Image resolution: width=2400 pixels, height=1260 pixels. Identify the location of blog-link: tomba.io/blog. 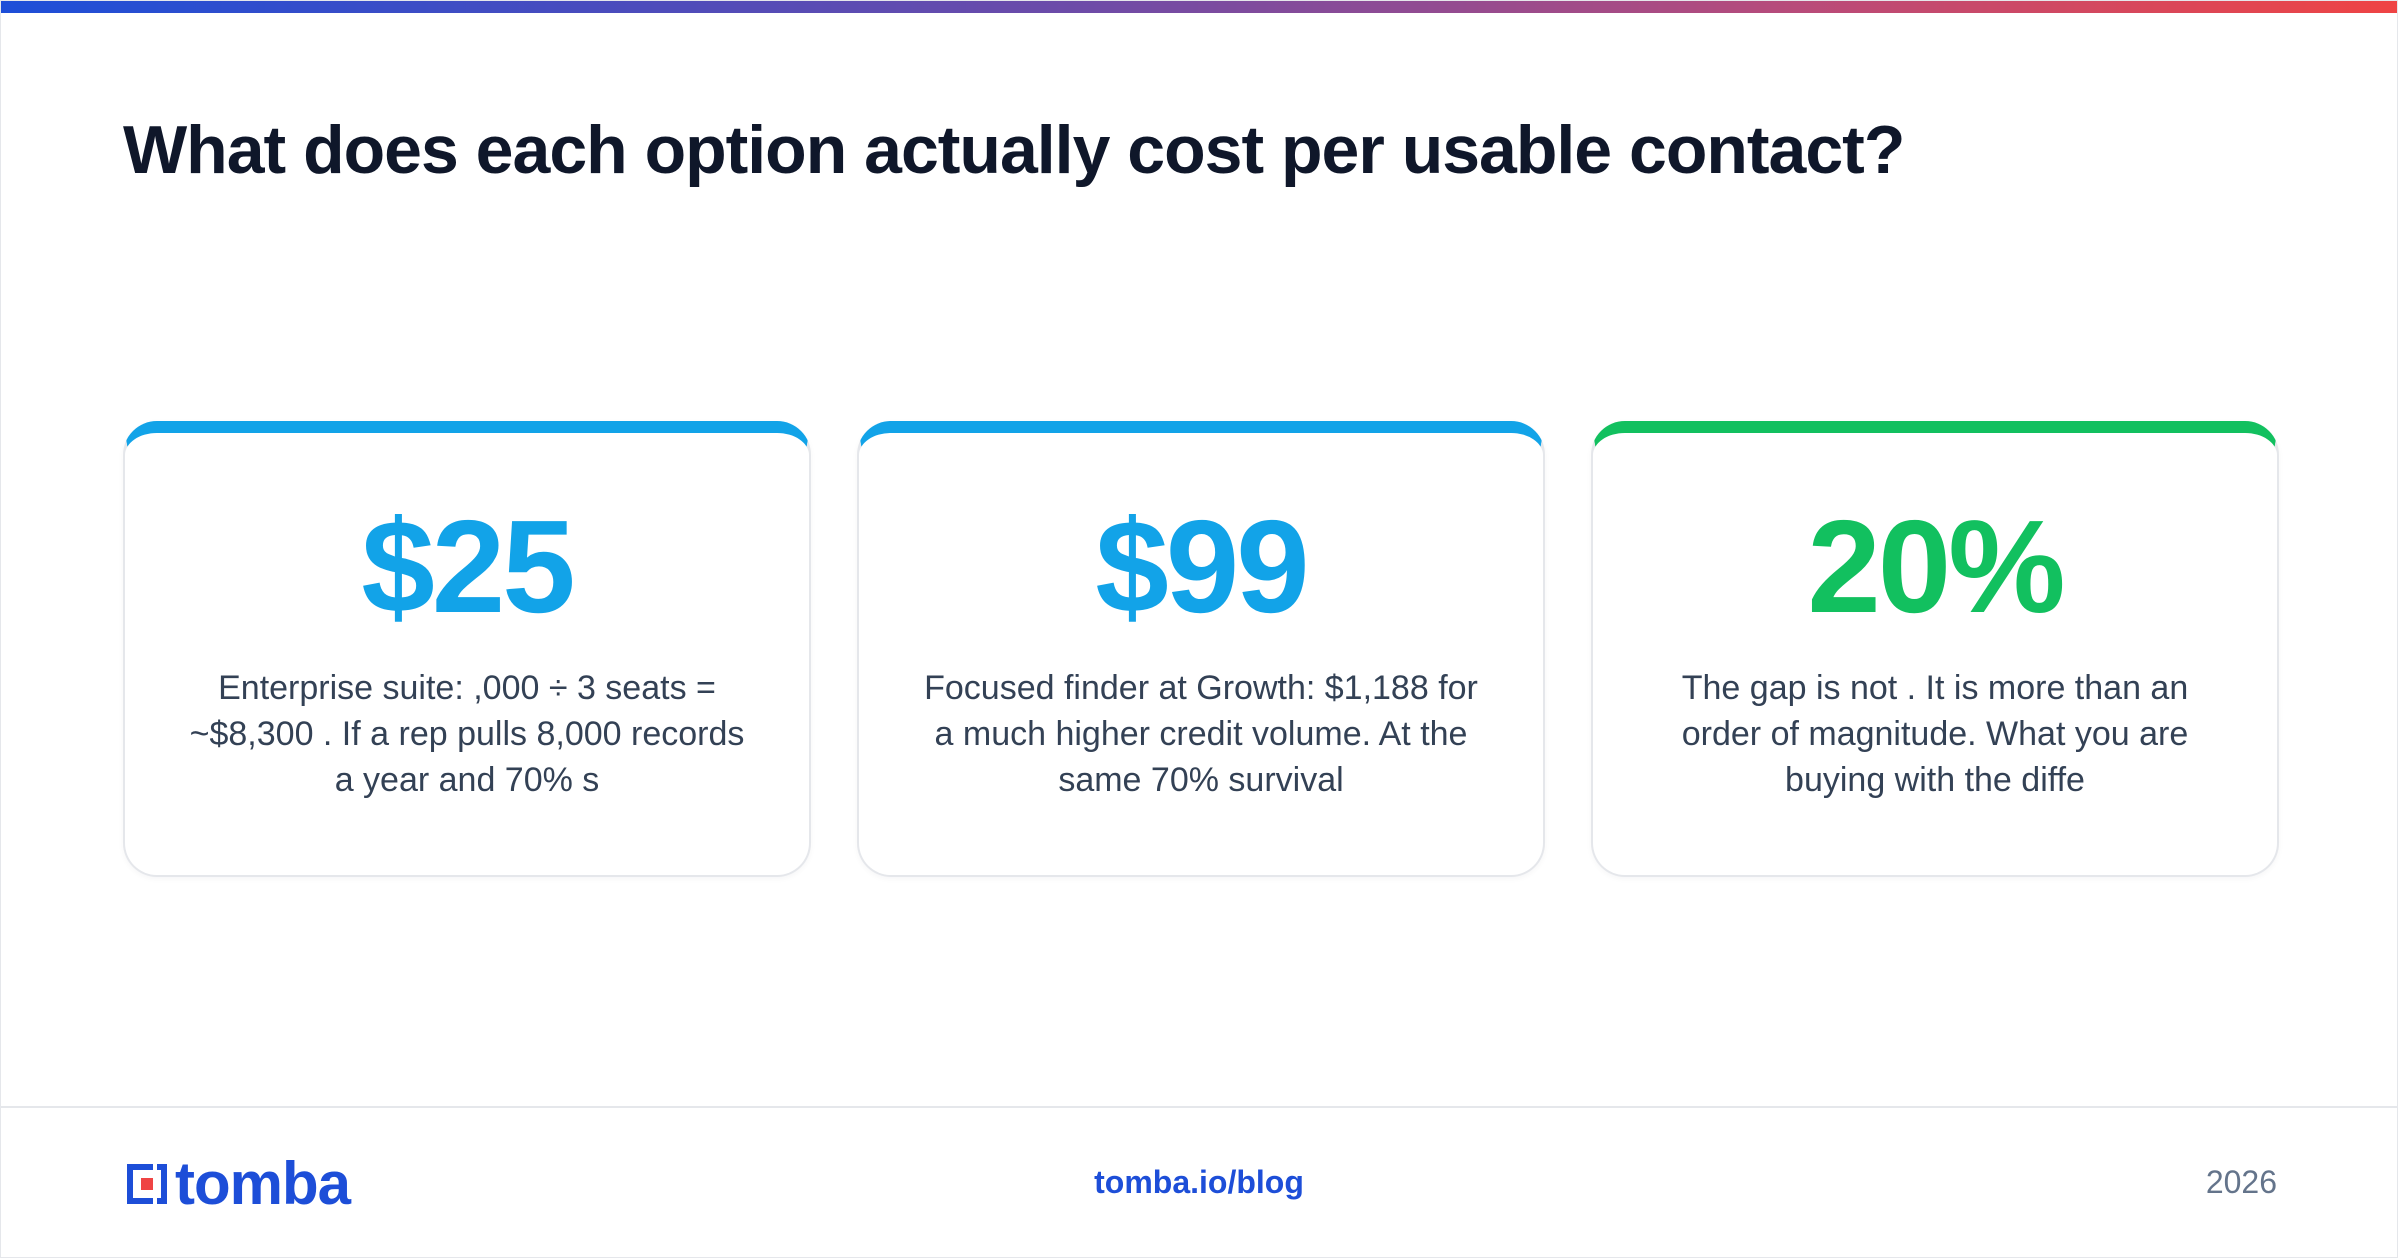
(1199, 1182).